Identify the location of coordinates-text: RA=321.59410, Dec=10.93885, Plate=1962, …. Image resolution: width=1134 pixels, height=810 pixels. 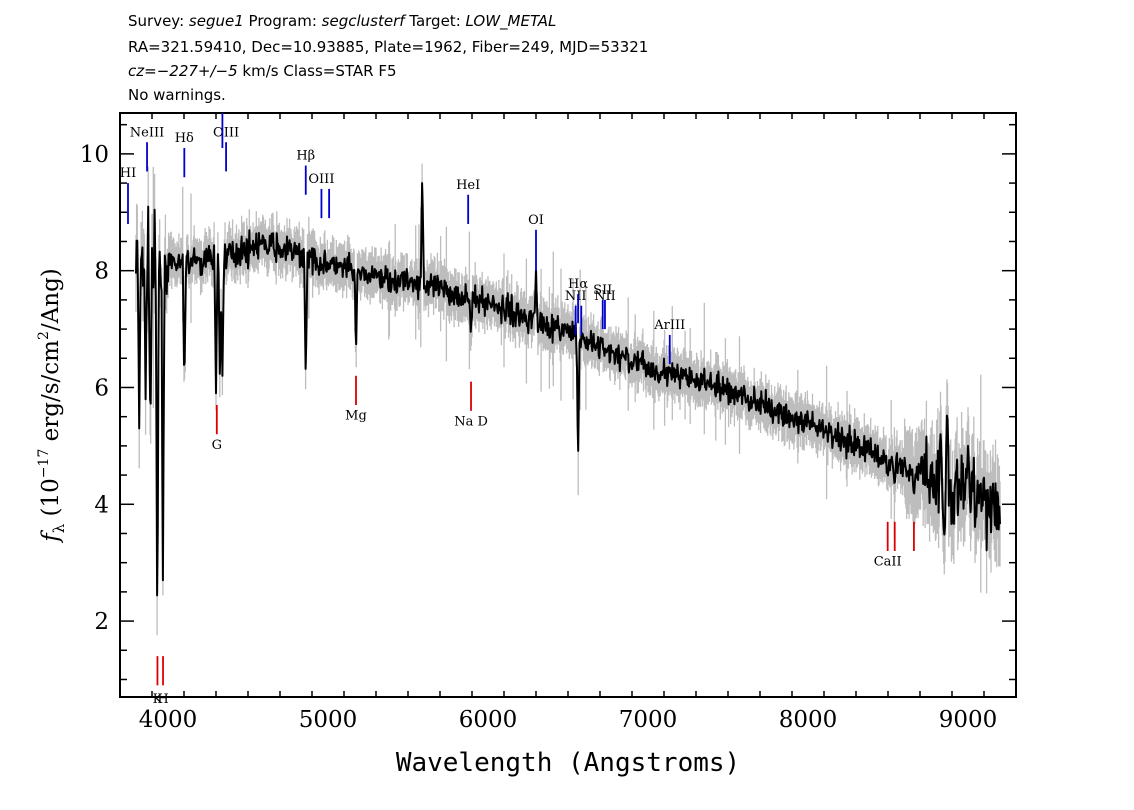
(388, 47).